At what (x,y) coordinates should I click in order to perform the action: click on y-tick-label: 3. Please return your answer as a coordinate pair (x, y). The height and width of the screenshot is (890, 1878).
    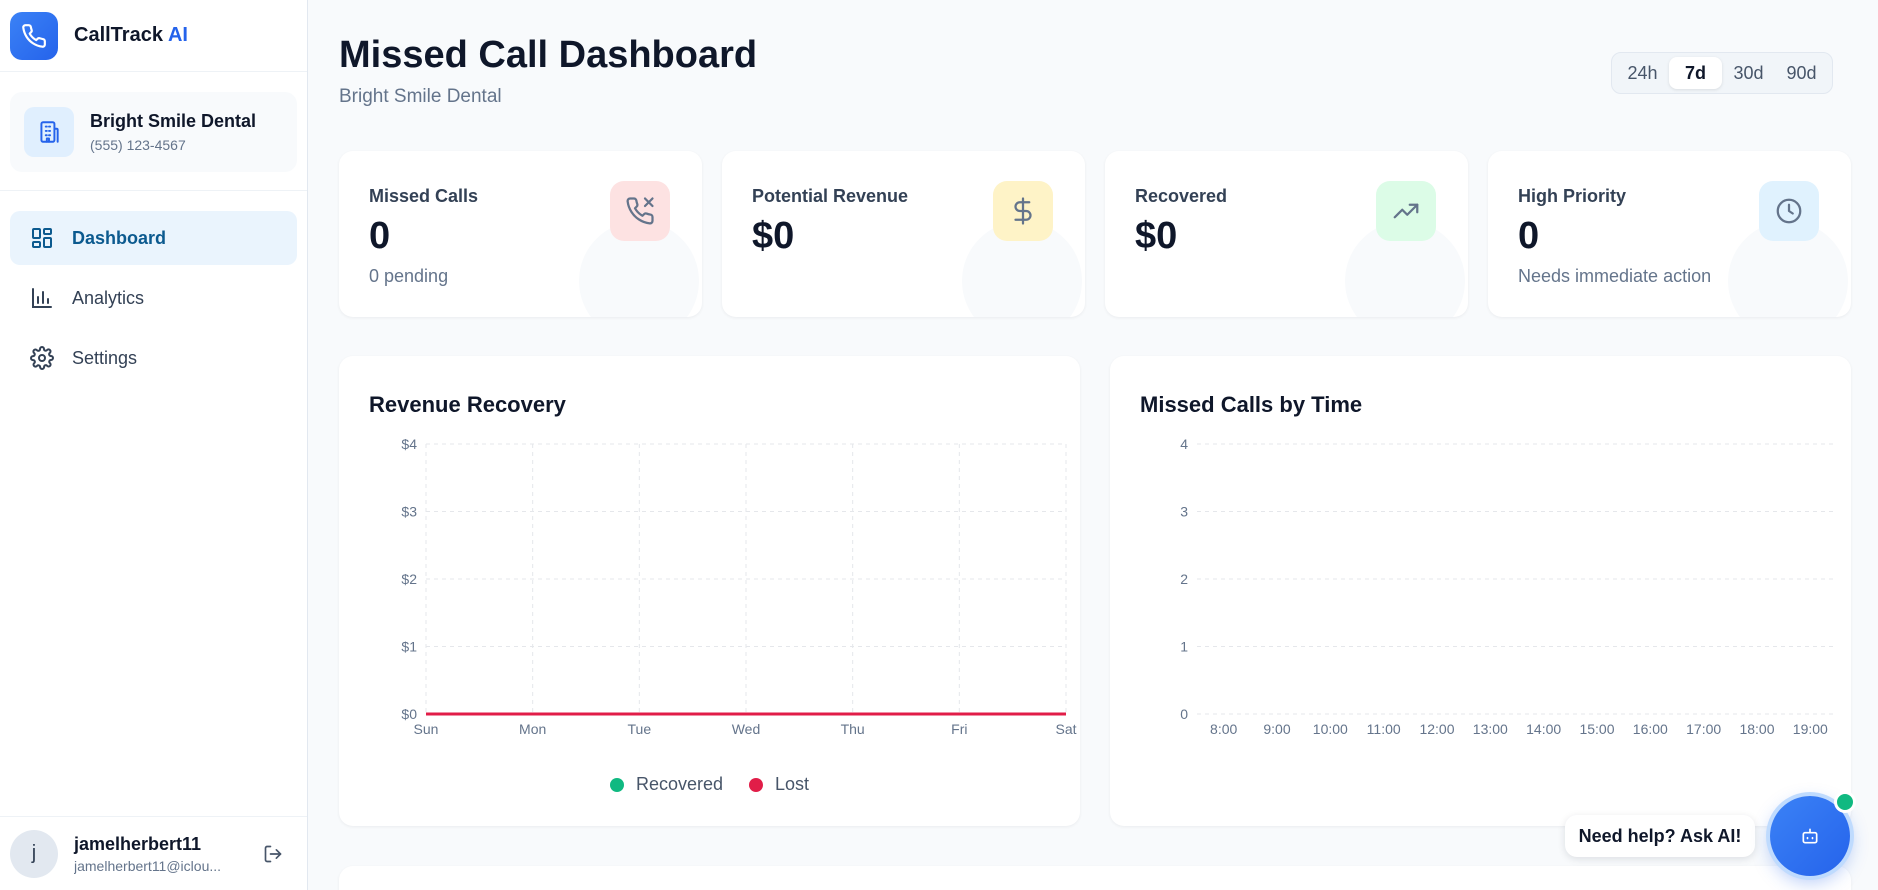
    Looking at the image, I should click on (1184, 512).